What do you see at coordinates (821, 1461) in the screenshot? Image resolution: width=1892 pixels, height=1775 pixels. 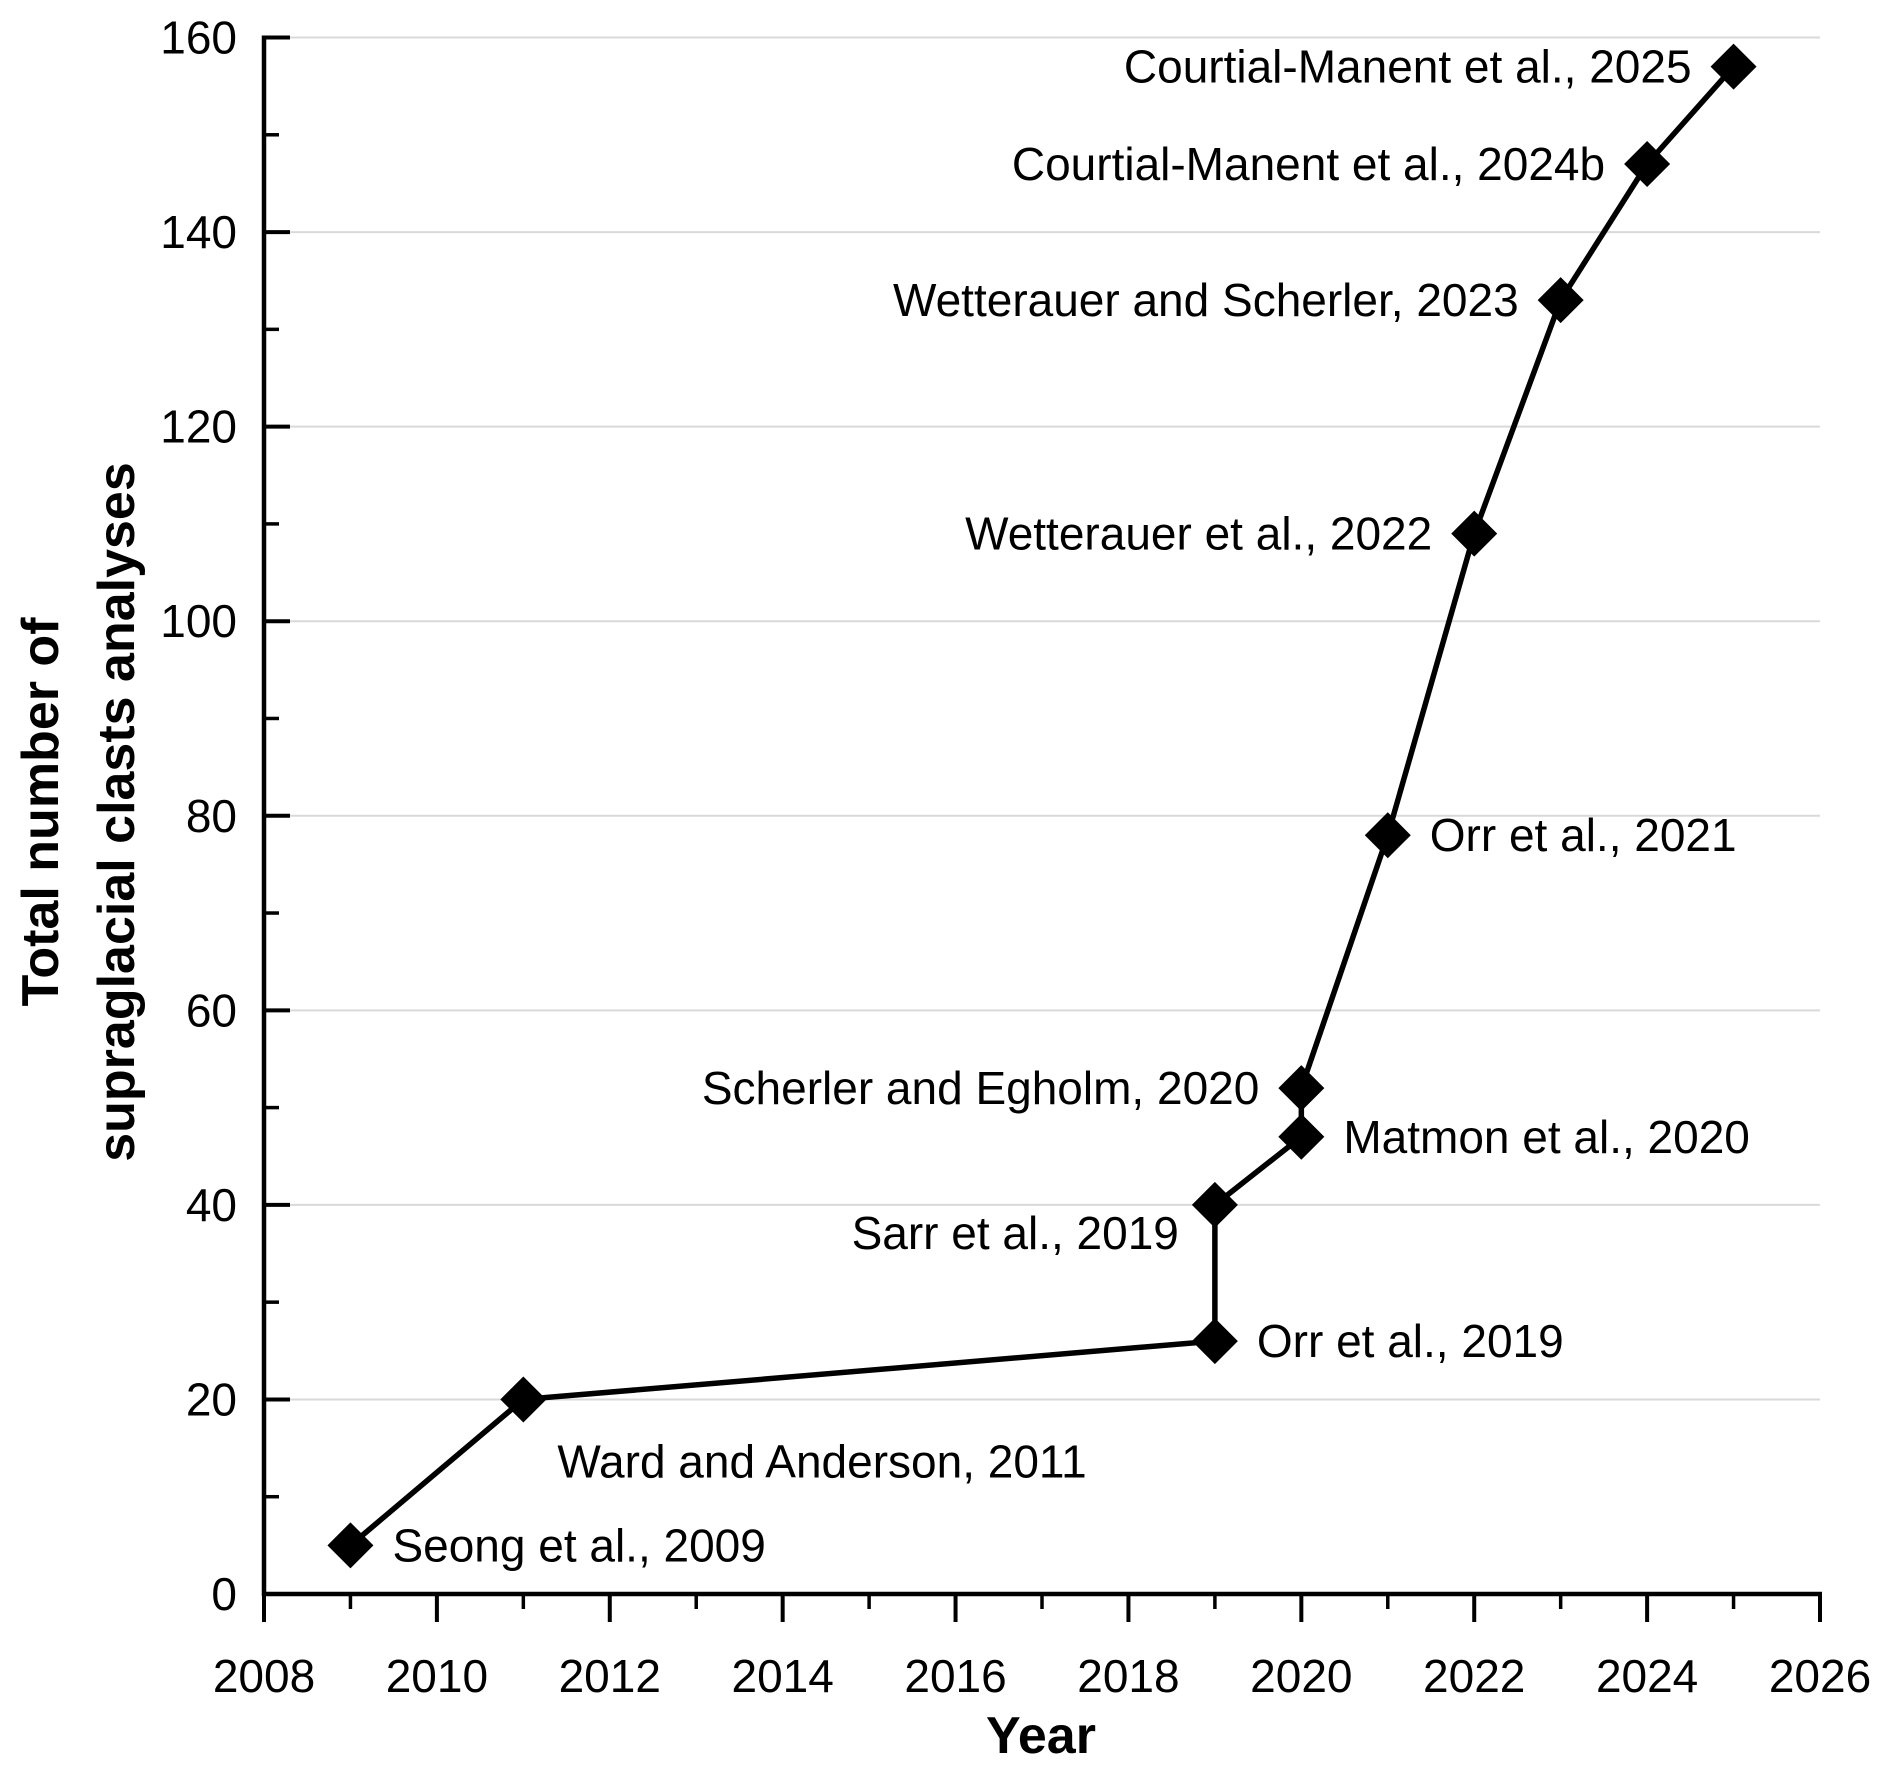 I see `data-point-label: Ward and Anderson, 2011` at bounding box center [821, 1461].